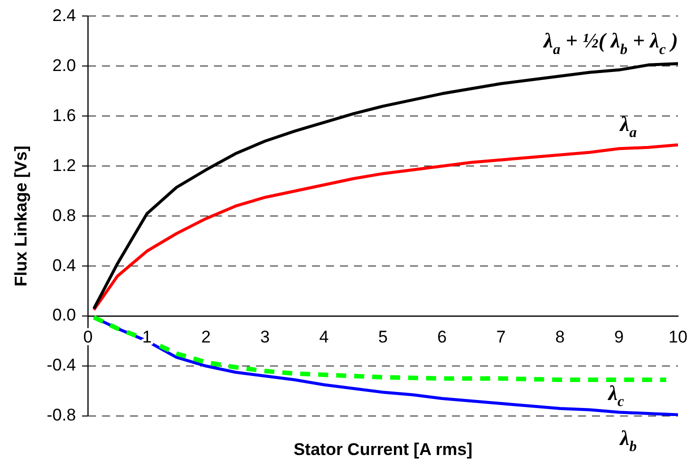 The height and width of the screenshot is (466, 690). Describe the element at coordinates (383, 449) in the screenshot. I see `x-axis-title: Stator Current [A rms]` at that location.